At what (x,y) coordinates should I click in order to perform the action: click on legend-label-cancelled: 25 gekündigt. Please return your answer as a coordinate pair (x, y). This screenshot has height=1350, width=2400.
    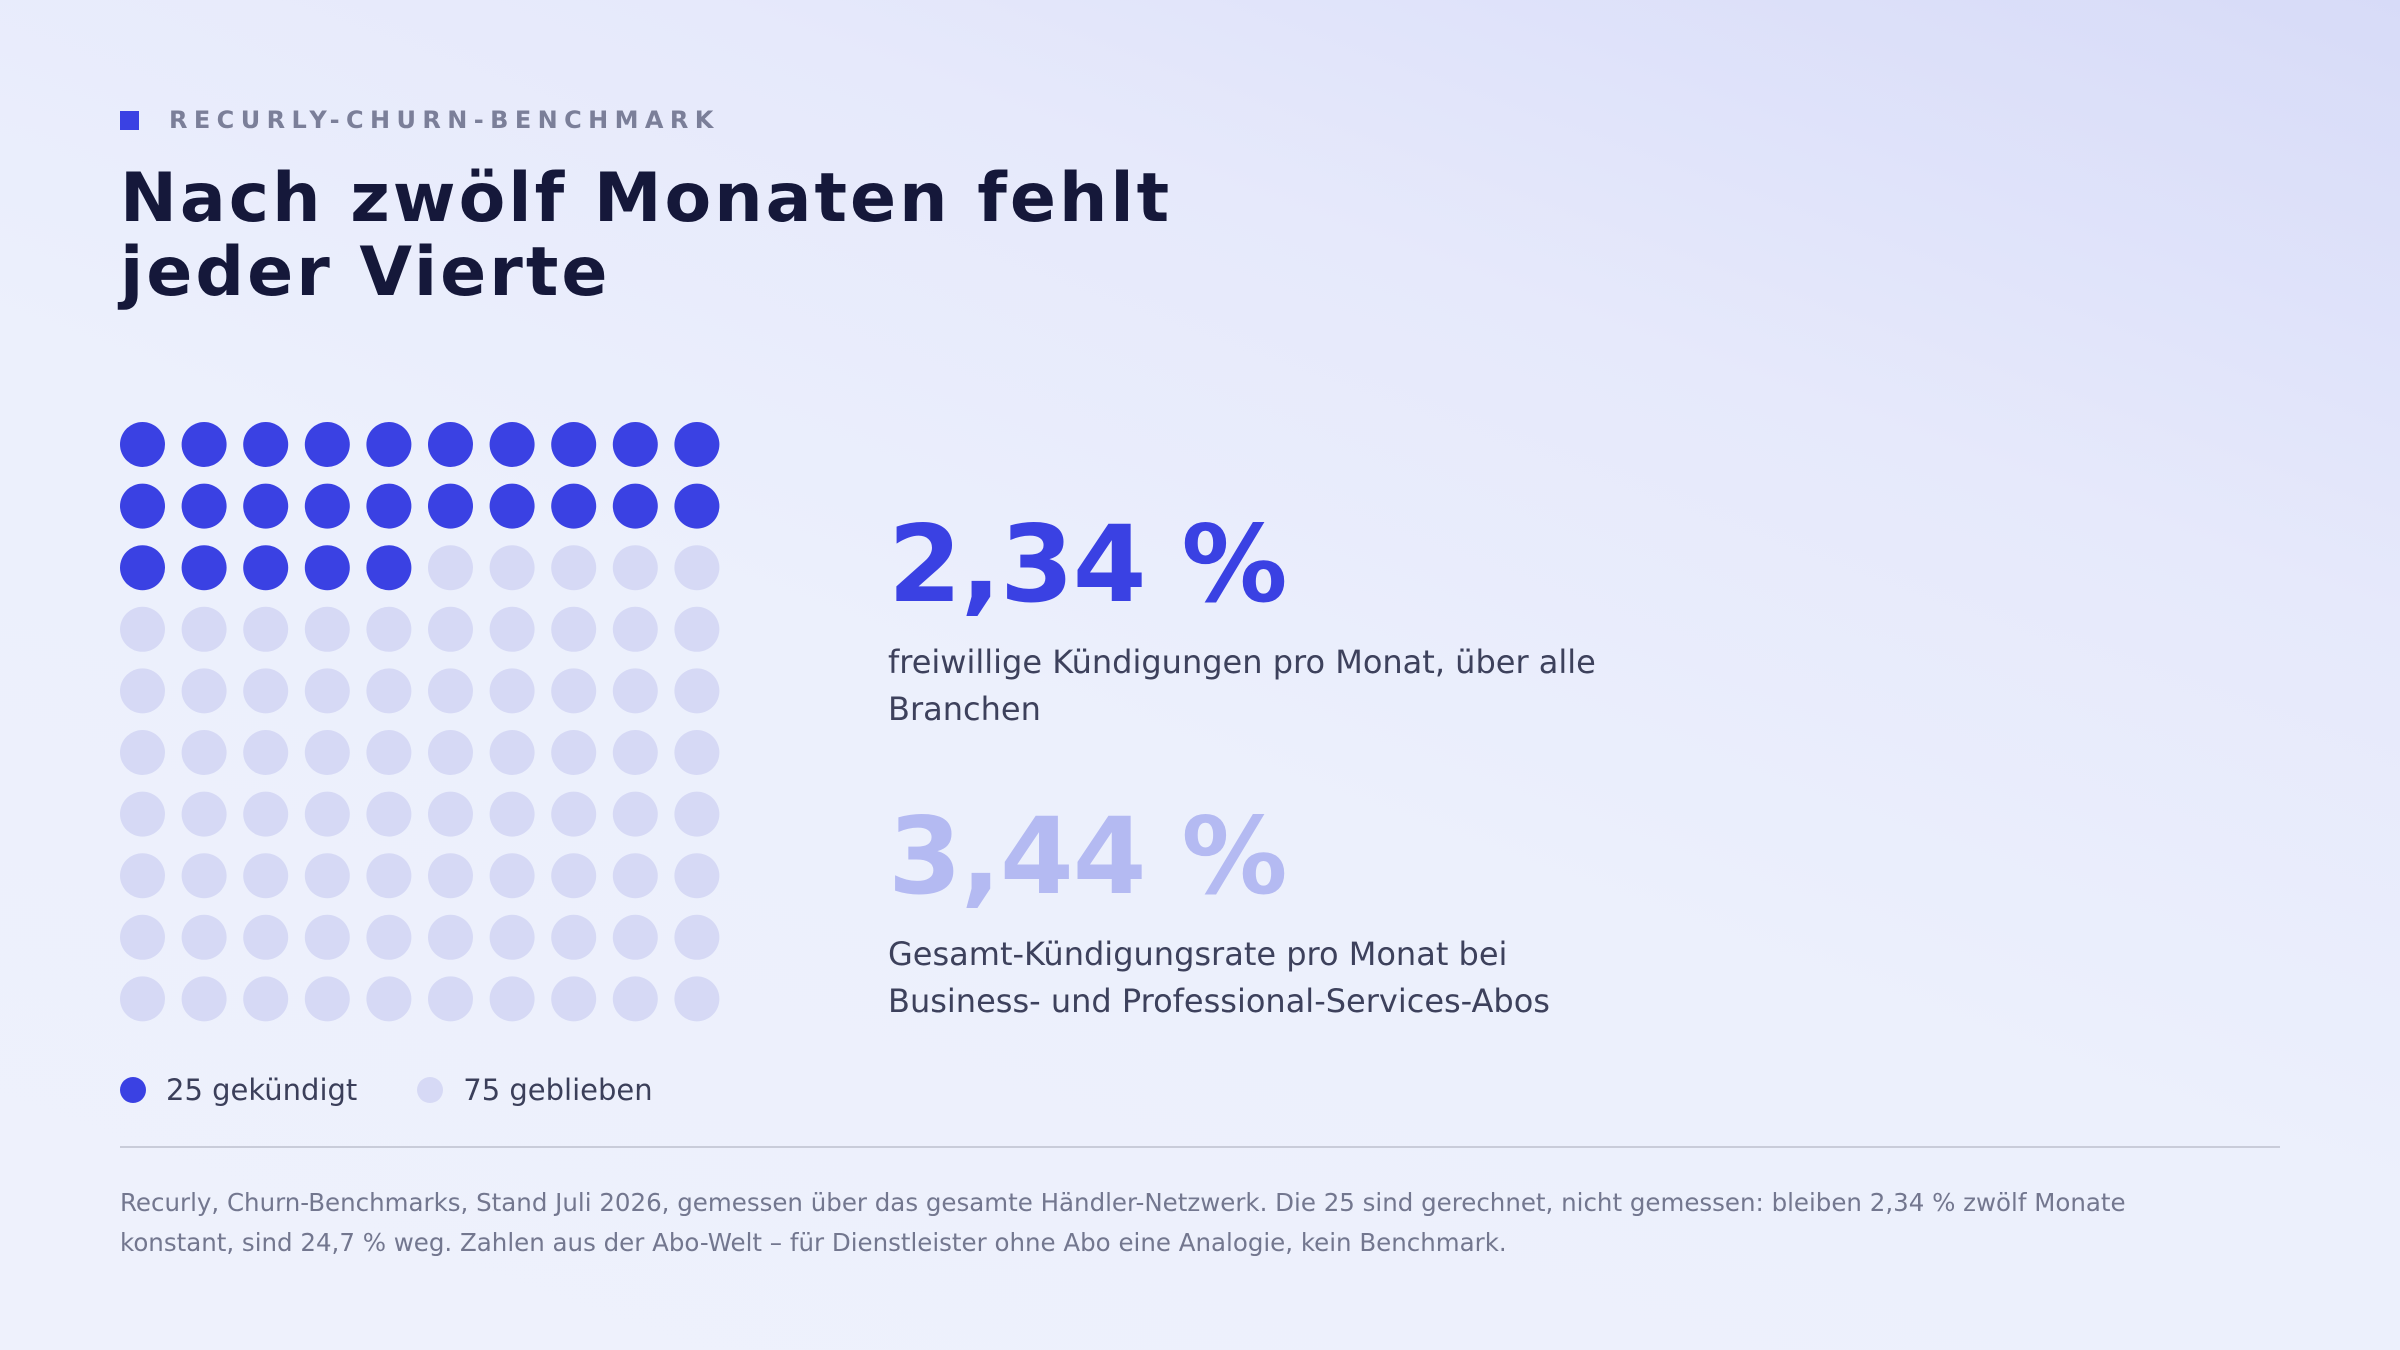
    Looking at the image, I should click on (262, 1090).